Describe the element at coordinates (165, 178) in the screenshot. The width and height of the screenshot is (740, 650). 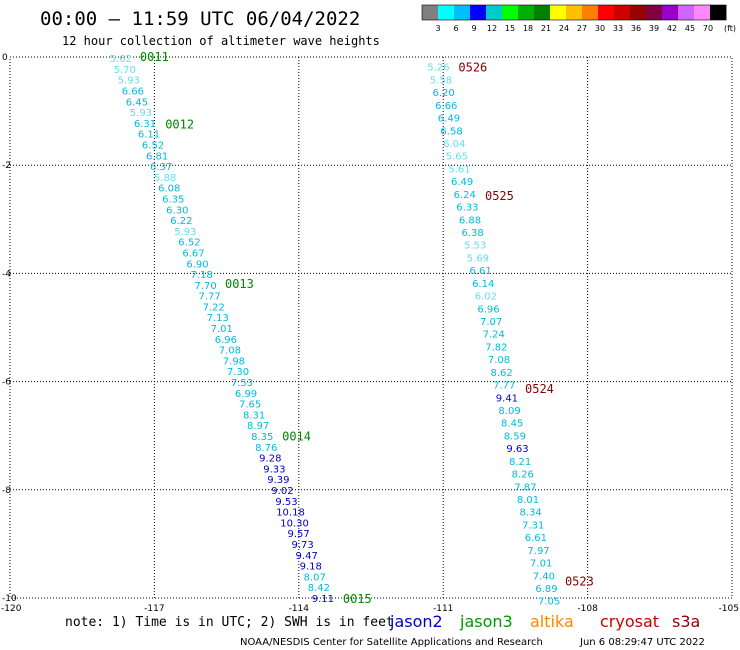
I see `wave-height-value: 5.88` at that location.